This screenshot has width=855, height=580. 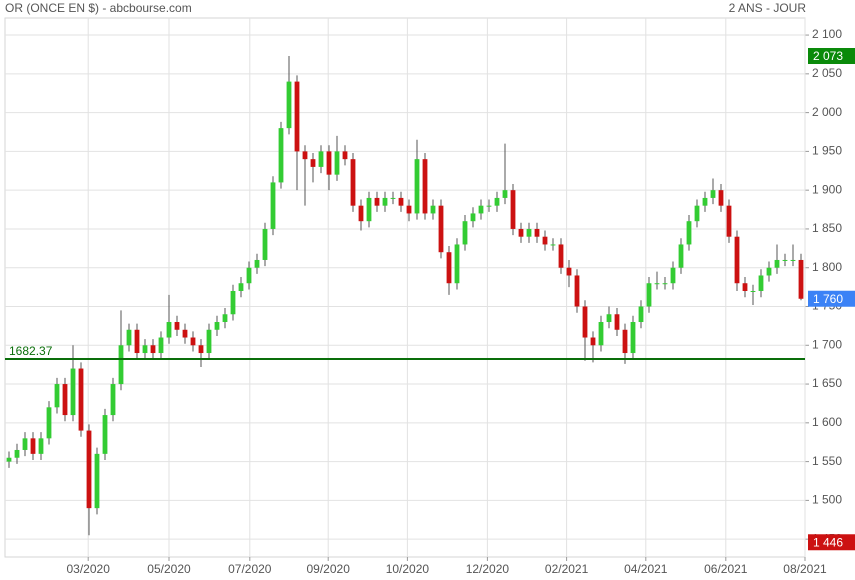 I want to click on y-tick-label: 2 050, so click(x=827, y=73).